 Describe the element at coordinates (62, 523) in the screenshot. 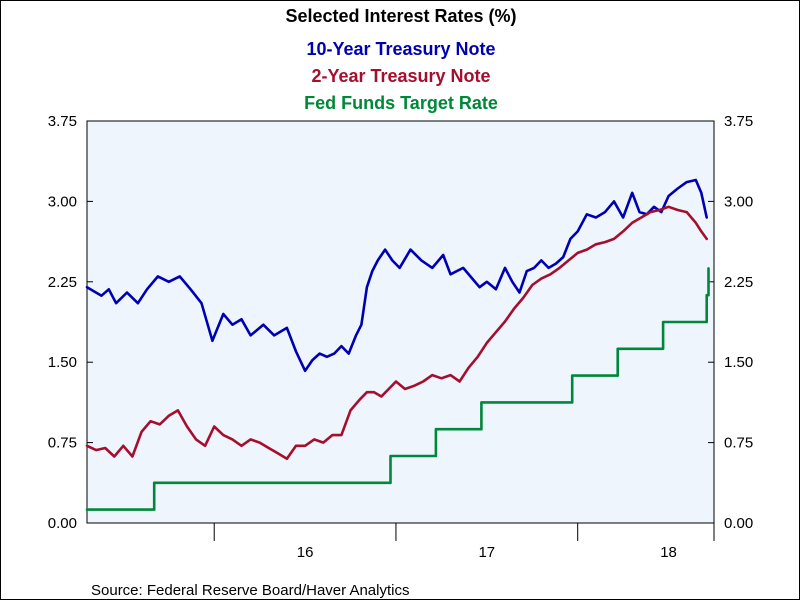

I see `y-tick-label-left: 0.00` at that location.